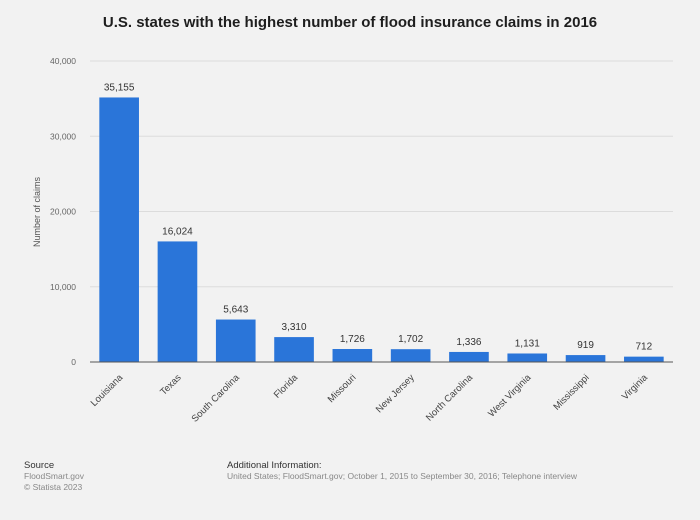  Describe the element at coordinates (644, 347) in the screenshot. I see `bar-value-label: 712` at that location.